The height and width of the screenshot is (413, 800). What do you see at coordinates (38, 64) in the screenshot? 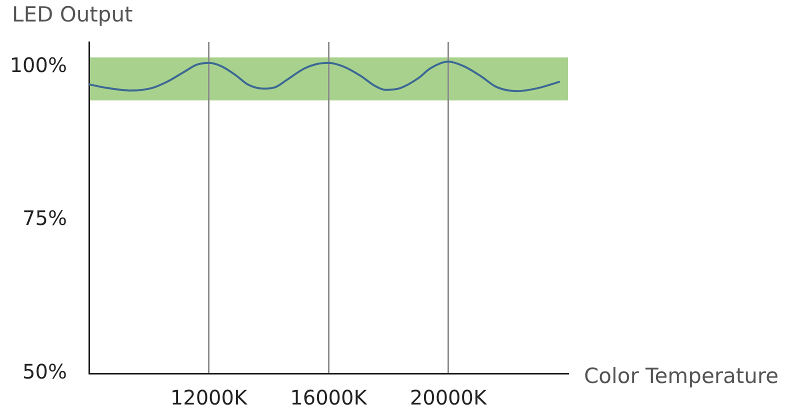
I see `y-tick-label: 100%` at bounding box center [38, 64].